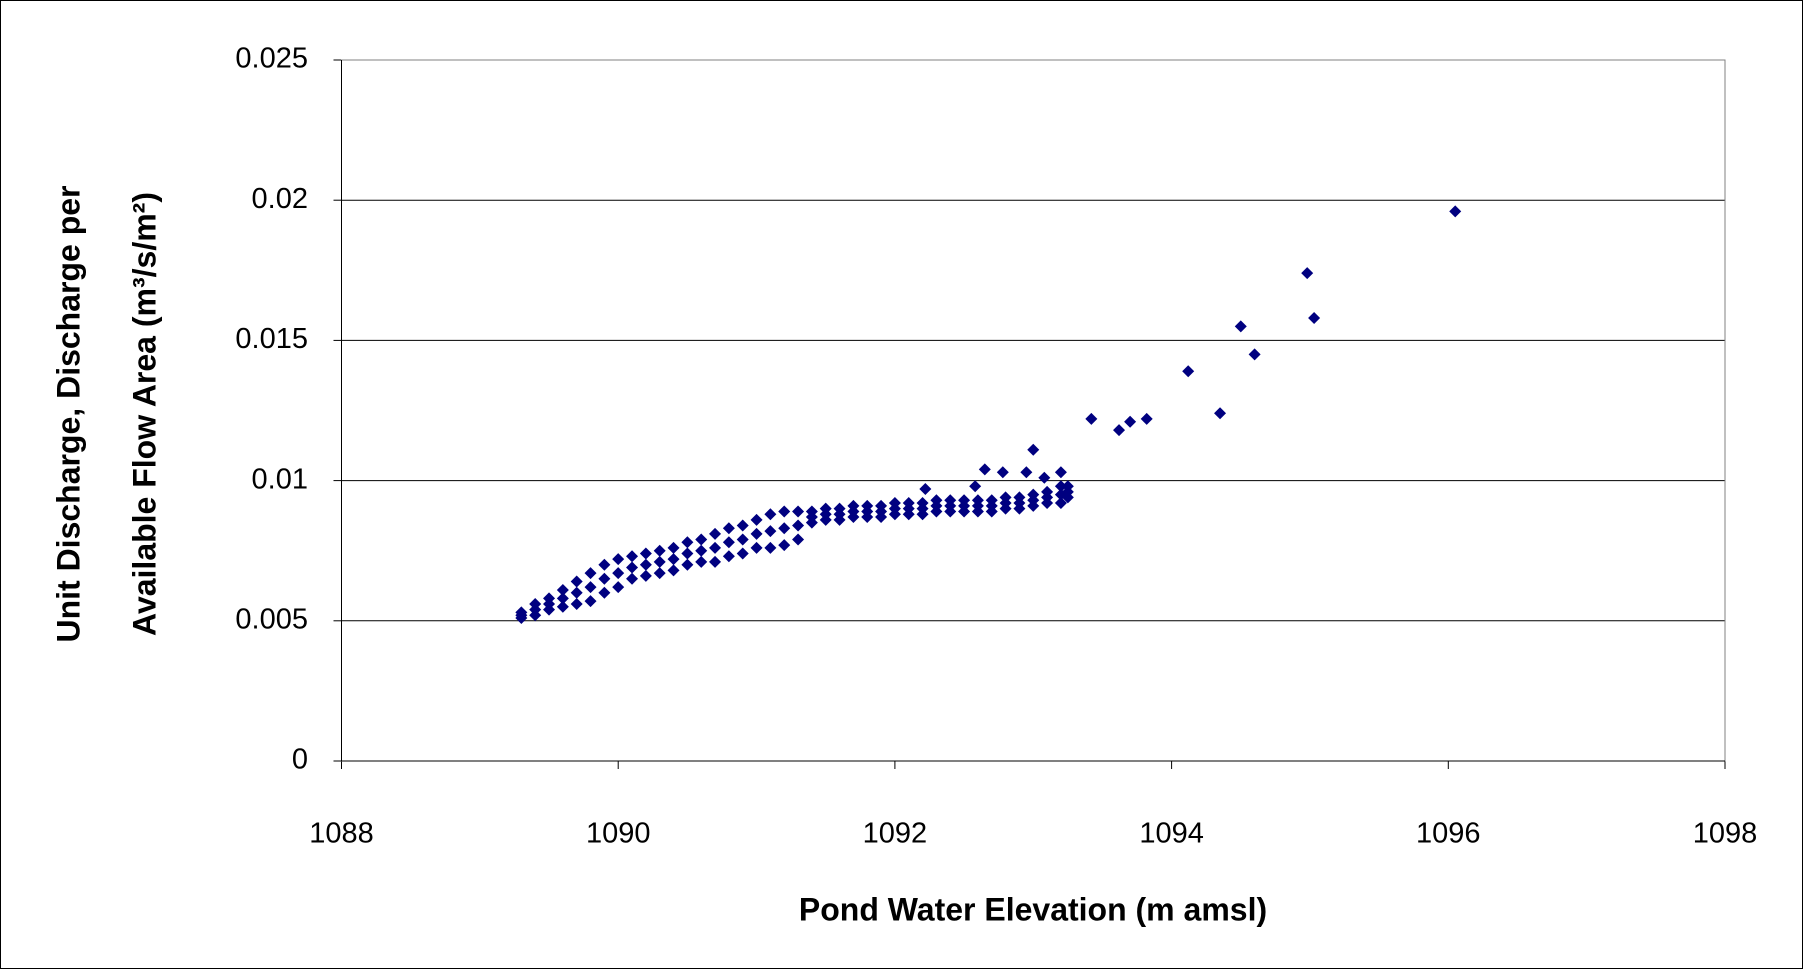 This screenshot has width=1803, height=969. What do you see at coordinates (1725, 834) in the screenshot?
I see `x-tick-label: 1098` at bounding box center [1725, 834].